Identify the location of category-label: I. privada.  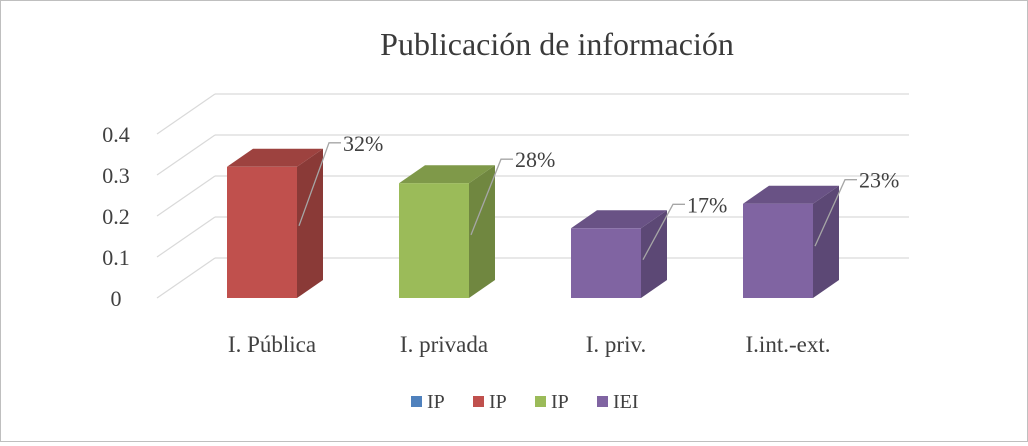
(444, 344).